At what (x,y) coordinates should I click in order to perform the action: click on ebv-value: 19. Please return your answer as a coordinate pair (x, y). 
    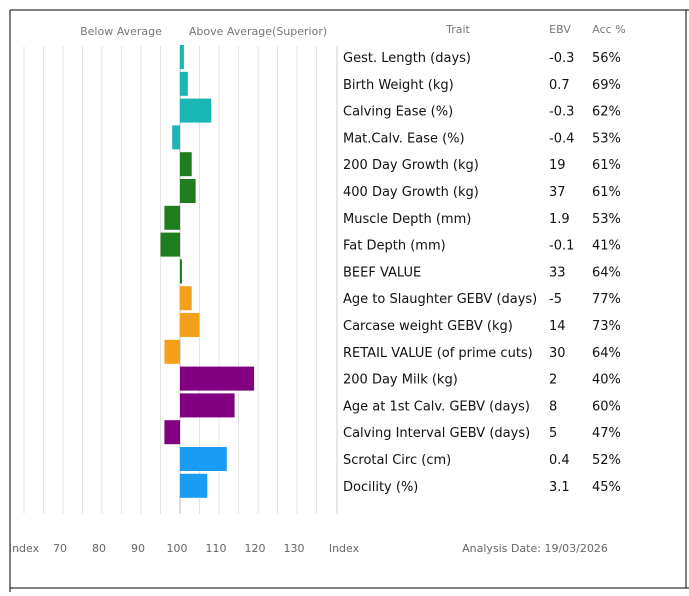
    Looking at the image, I should click on (557, 165).